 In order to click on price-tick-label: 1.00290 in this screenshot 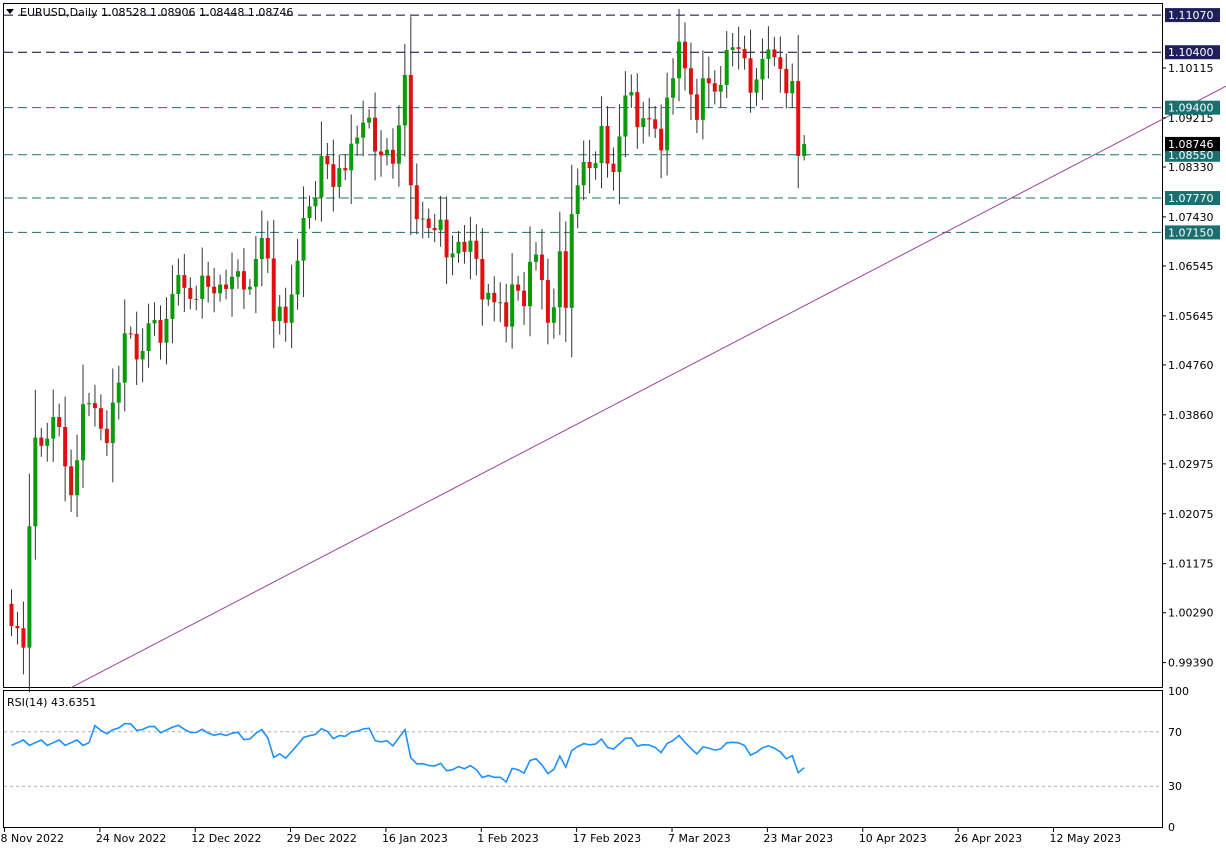, I will do `click(1191, 613)`.